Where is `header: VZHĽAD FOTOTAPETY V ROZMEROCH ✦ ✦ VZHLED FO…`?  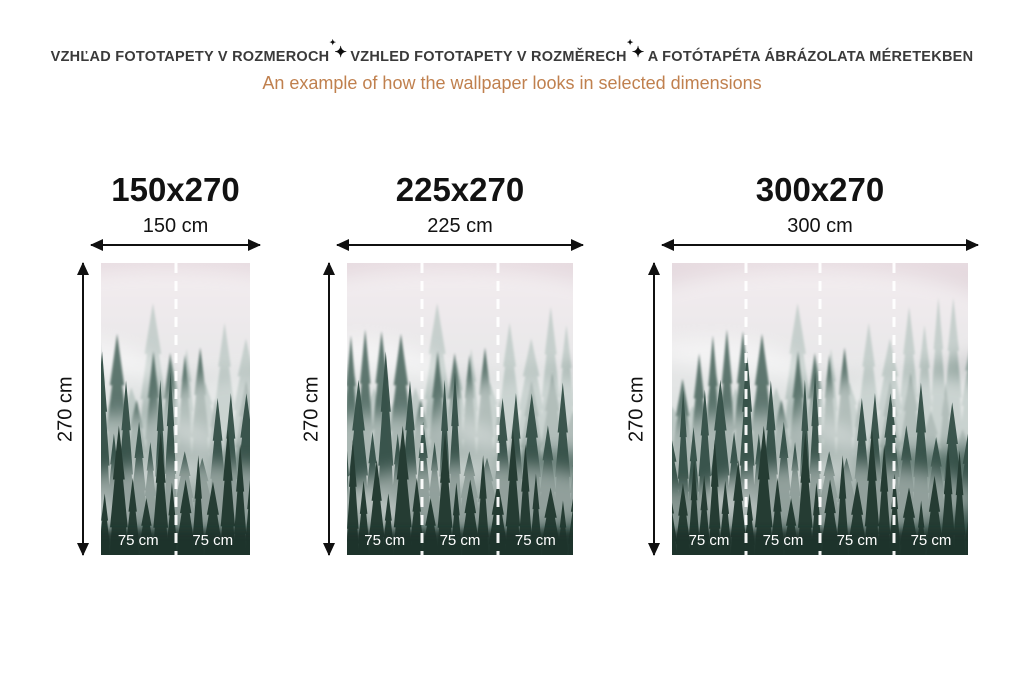
header: VZHĽAD FOTOTAPETY V ROZMEROCH ✦ ✦ VZHLED FO… is located at coordinates (512, 66).